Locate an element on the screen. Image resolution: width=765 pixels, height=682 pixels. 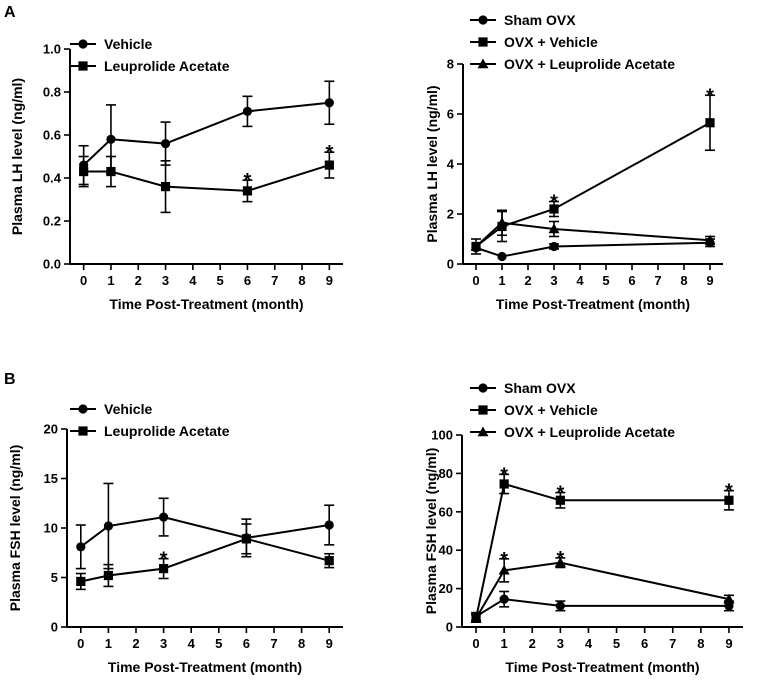
legend-label: Leuprolide Acetate is located at coordinates (167, 431).